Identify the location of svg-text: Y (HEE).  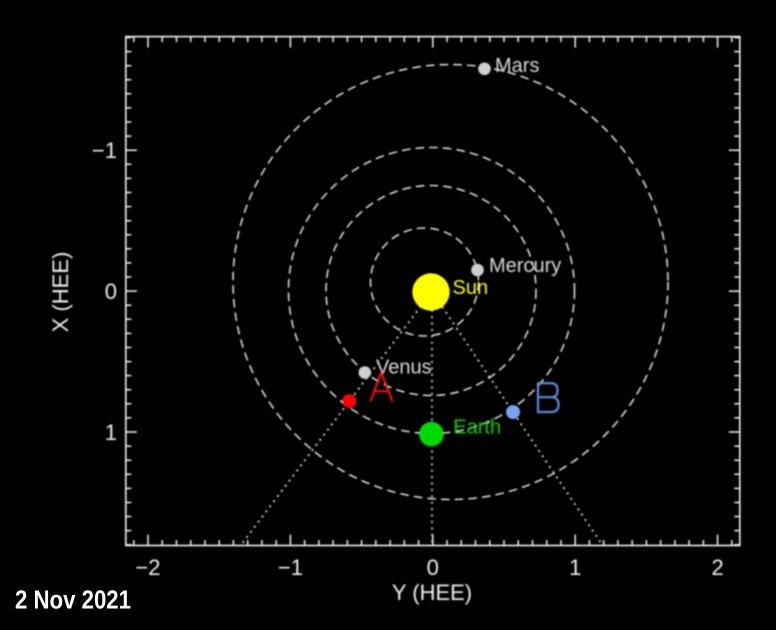
(432, 592).